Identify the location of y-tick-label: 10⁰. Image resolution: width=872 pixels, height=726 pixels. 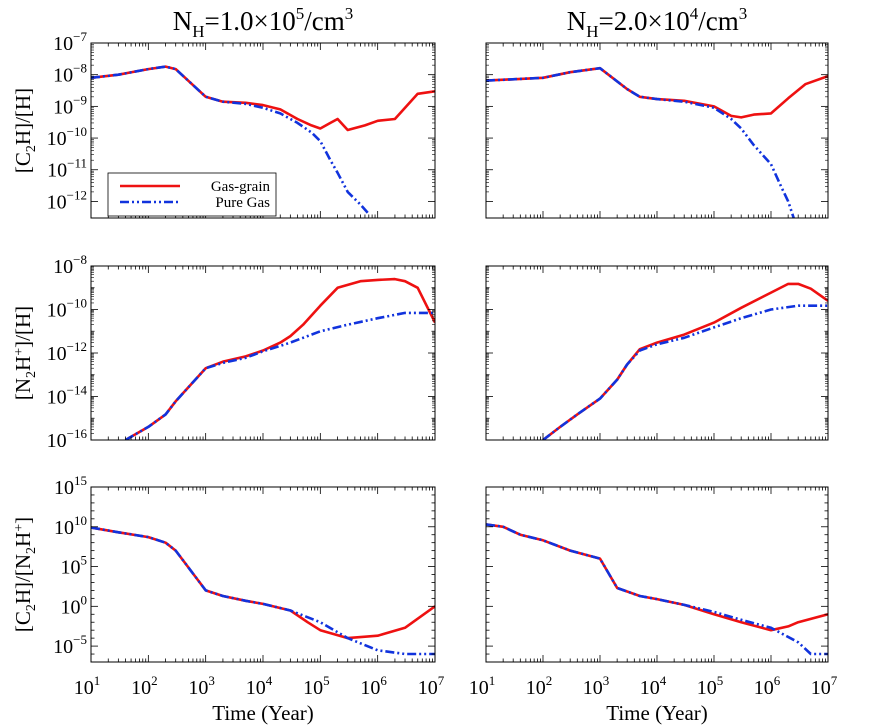
(74, 605).